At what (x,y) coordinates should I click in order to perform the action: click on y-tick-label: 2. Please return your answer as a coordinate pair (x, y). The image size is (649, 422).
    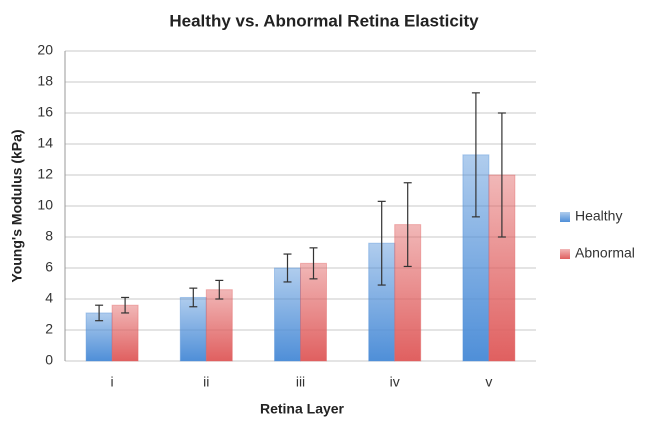
    Looking at the image, I should click on (49, 329).